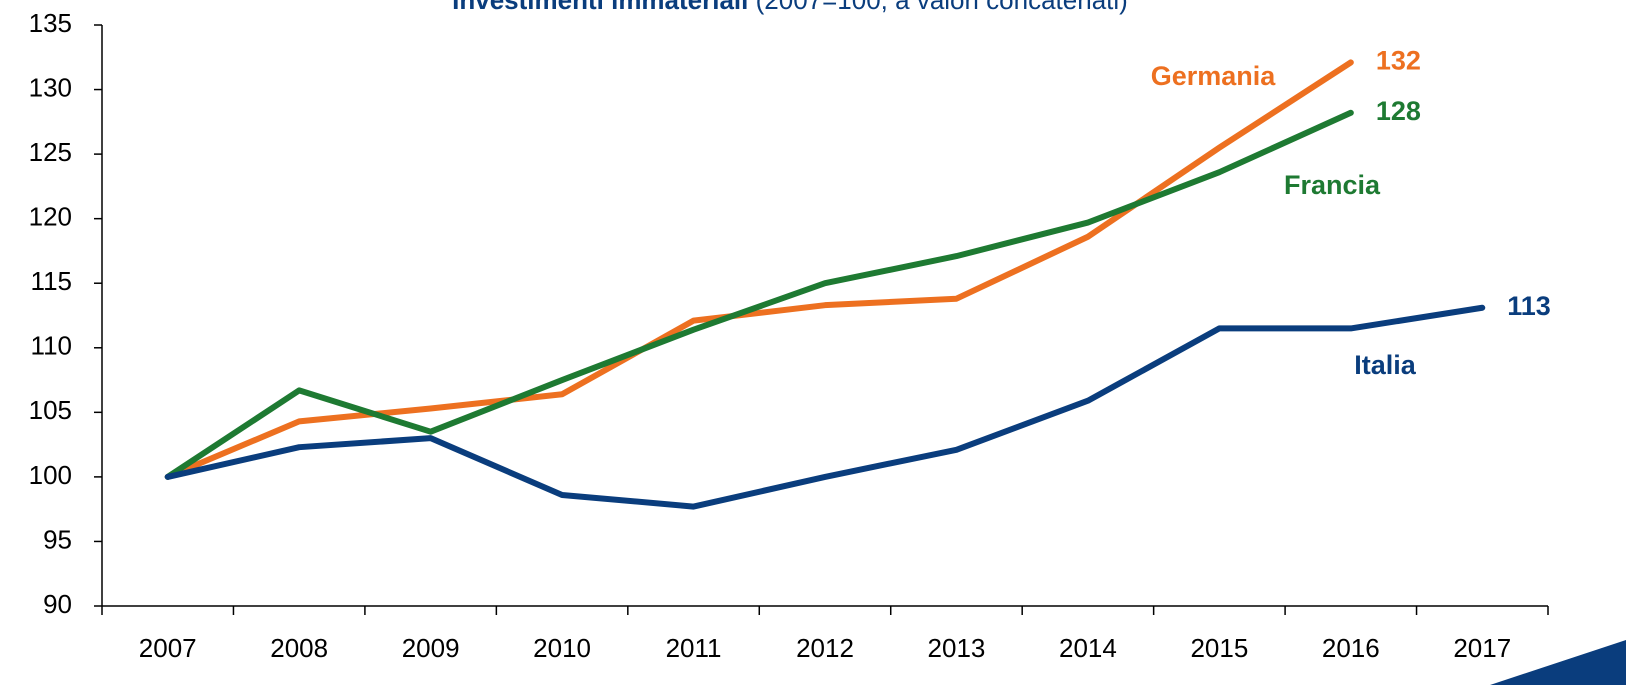 The width and height of the screenshot is (1626, 685). I want to click on x-tick-label: 2012, so click(825, 648).